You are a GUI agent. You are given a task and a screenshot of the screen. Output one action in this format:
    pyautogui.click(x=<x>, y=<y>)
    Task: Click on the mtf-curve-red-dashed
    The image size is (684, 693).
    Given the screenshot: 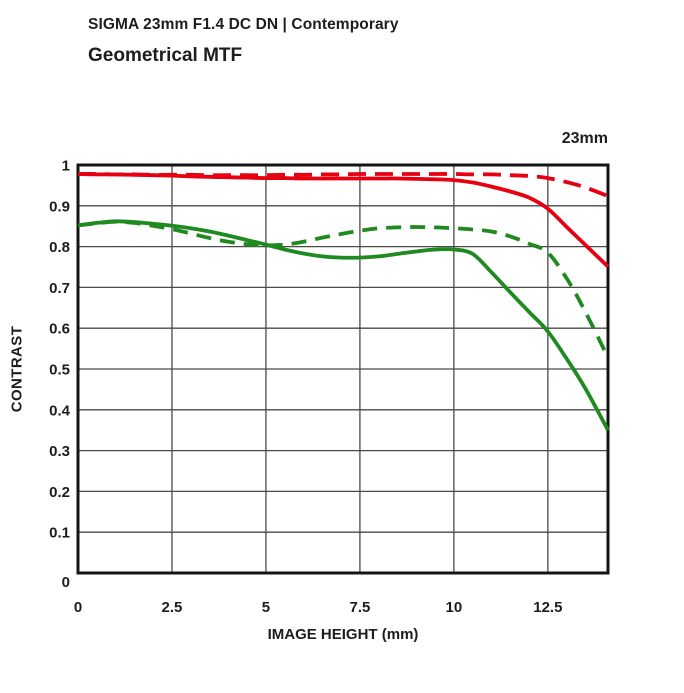 What is the action you would take?
    pyautogui.click(x=343, y=185)
    